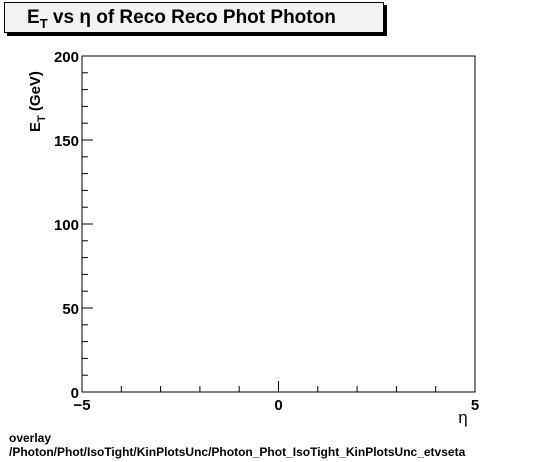  I want to click on ylabel-sub: T, so click(42, 118).